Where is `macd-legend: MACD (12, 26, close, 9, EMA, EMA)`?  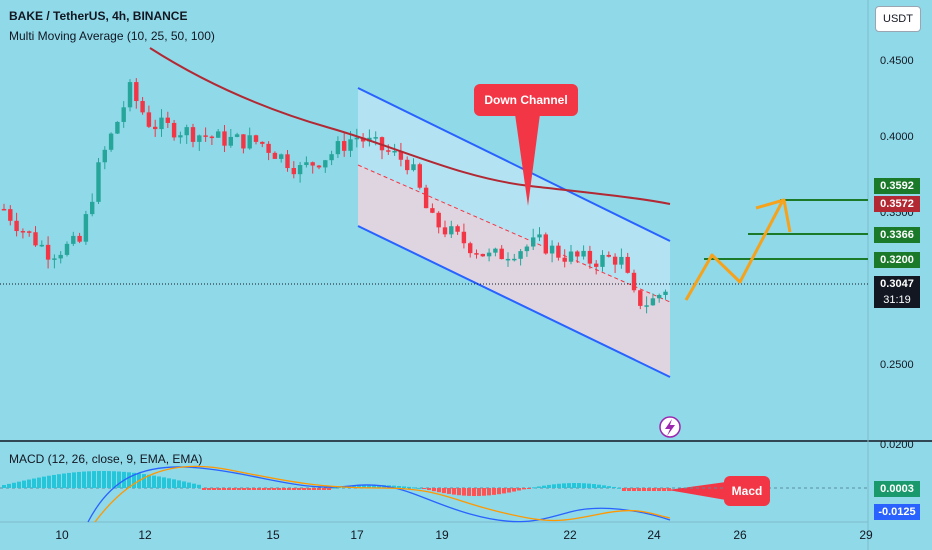 macd-legend: MACD (12, 26, close, 9, EMA, EMA) is located at coordinates (106, 459).